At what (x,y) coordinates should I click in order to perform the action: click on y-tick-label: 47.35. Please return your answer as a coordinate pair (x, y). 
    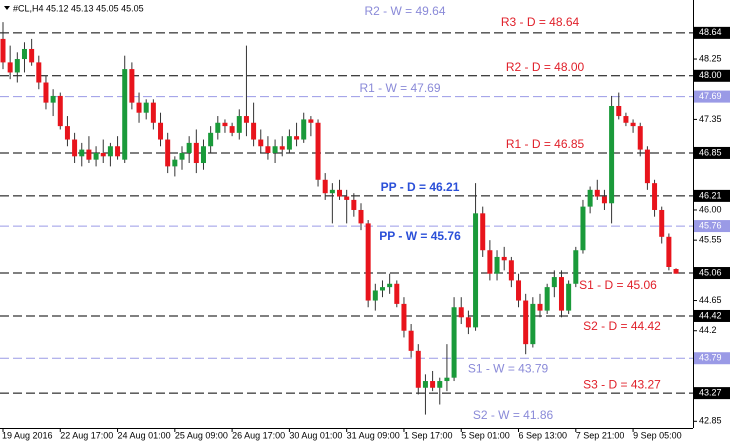
    Looking at the image, I should click on (710, 119).